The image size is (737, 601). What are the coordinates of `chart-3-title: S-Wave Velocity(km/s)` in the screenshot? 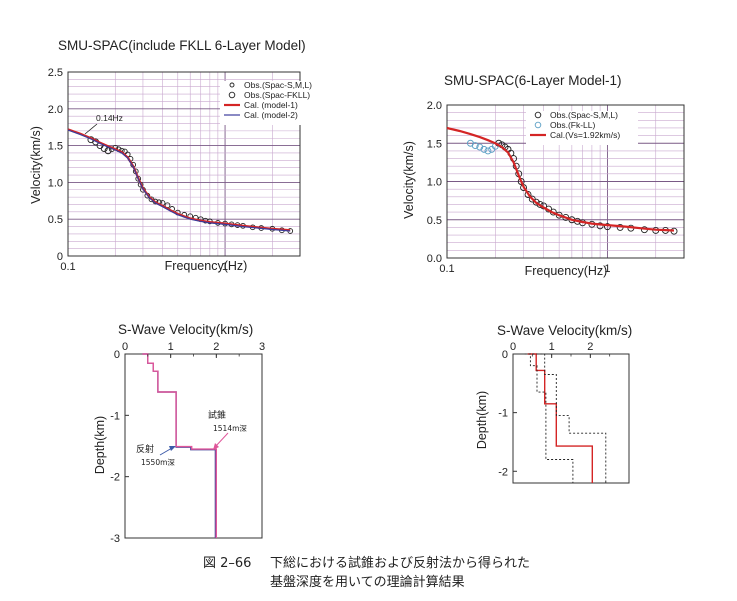 It's located at (185, 329).